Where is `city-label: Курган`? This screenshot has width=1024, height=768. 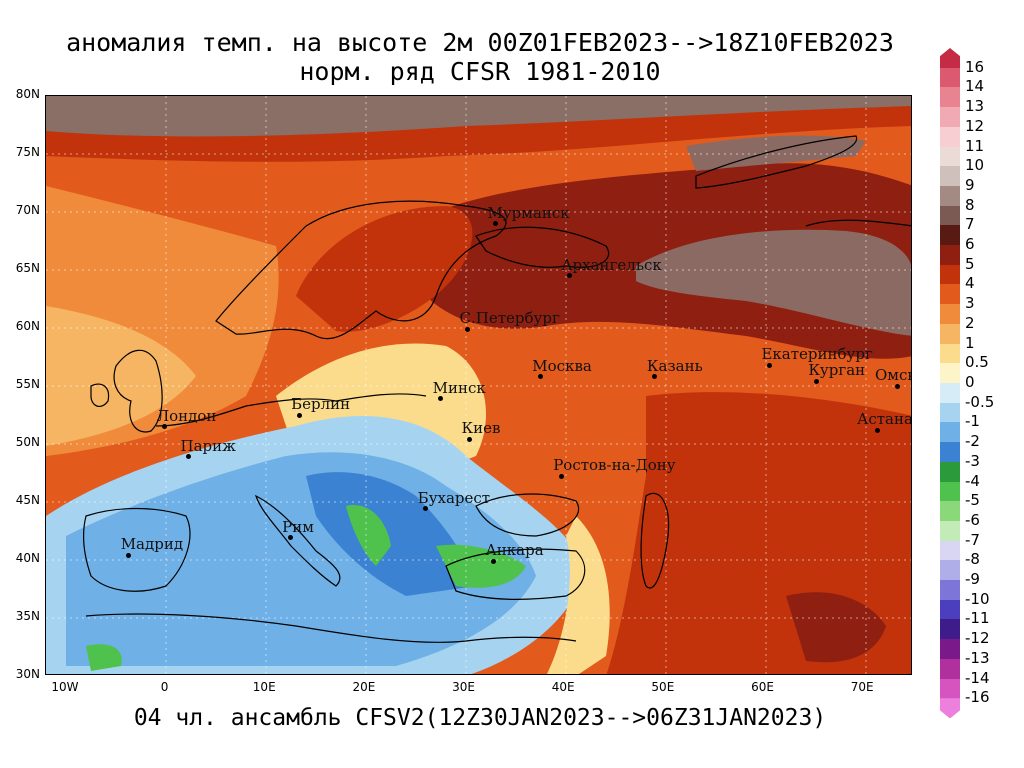 city-label: Курган is located at coordinates (837, 370).